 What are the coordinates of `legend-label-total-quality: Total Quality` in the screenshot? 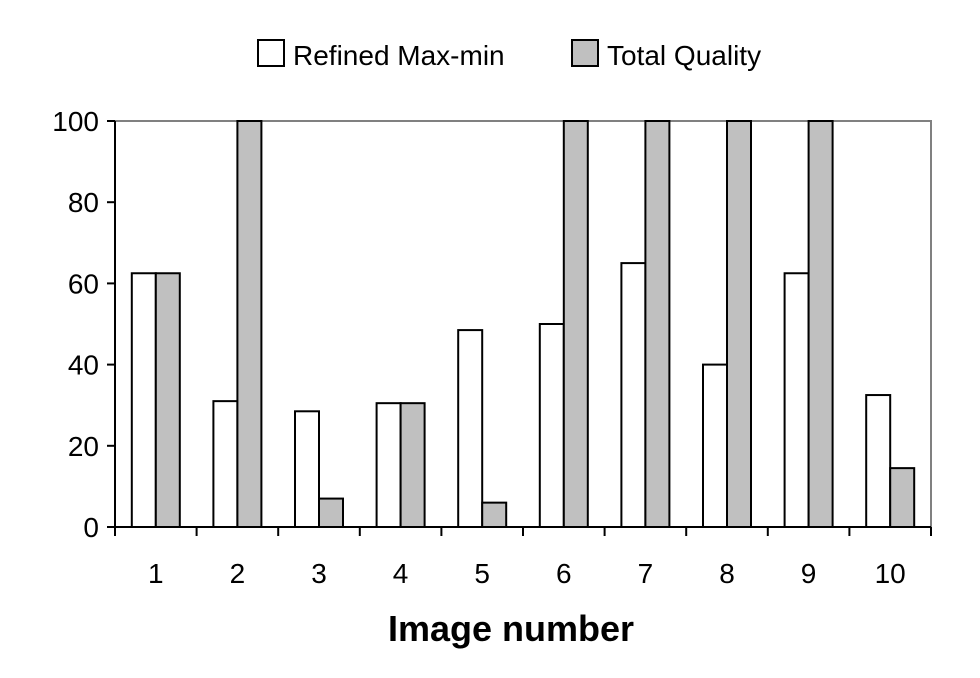 It's located at (684, 55).